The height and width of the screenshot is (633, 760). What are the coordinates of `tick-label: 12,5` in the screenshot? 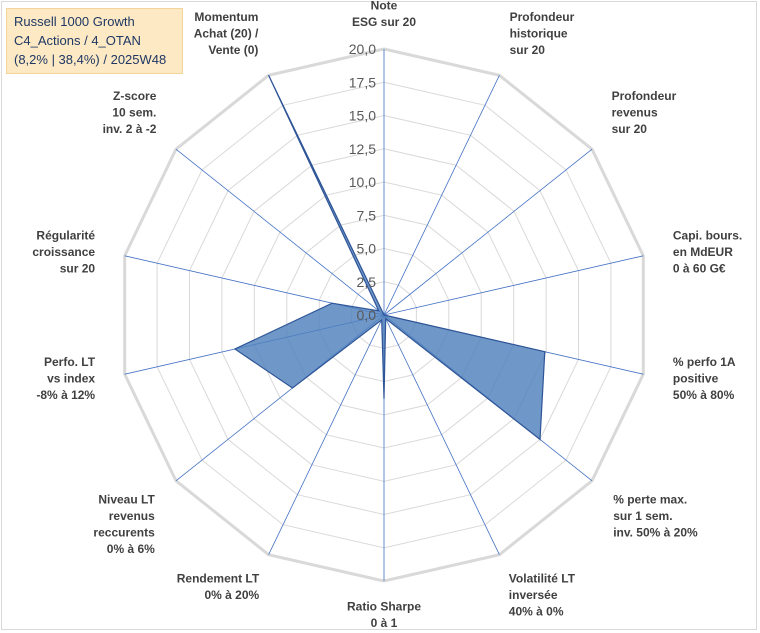 It's located at (362, 149).